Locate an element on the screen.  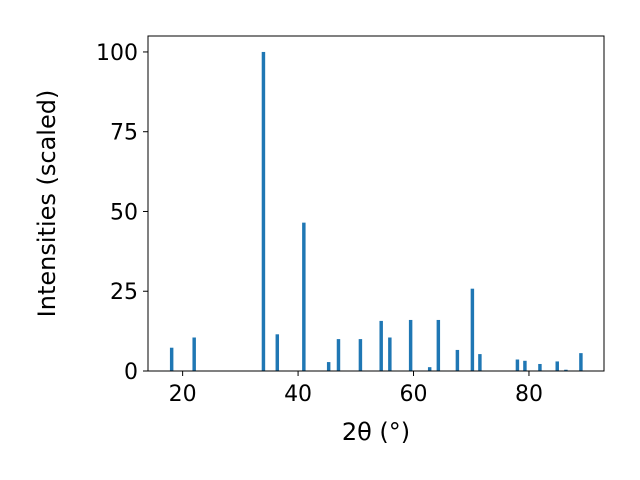
y-axis-ticks: 0 25 50 75 100 is located at coordinates (122, 213).